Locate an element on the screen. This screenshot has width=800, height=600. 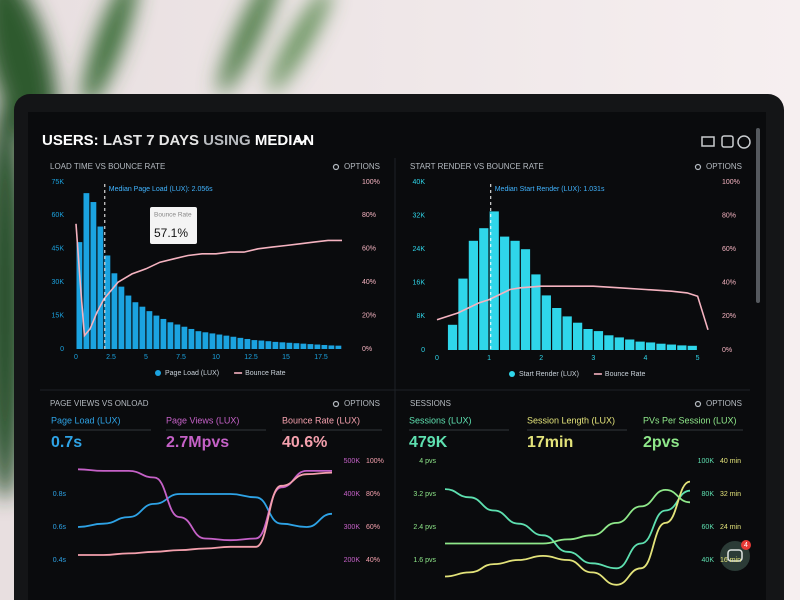
metric-value: 2.7Mpvs is located at coordinates (197, 442).